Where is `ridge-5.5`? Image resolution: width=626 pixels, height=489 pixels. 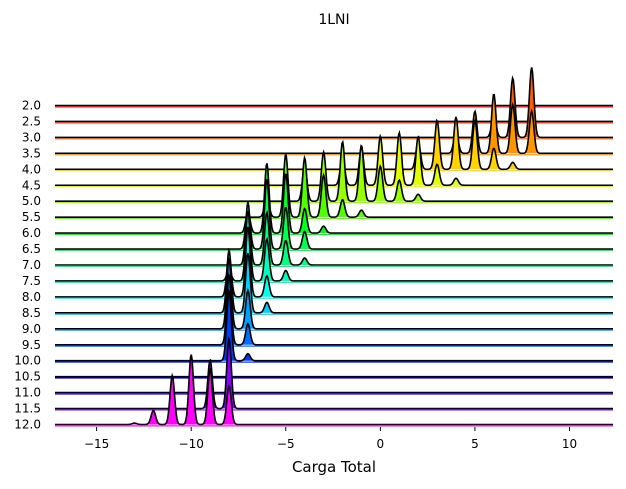 ridge-5.5 is located at coordinates (334, 187).